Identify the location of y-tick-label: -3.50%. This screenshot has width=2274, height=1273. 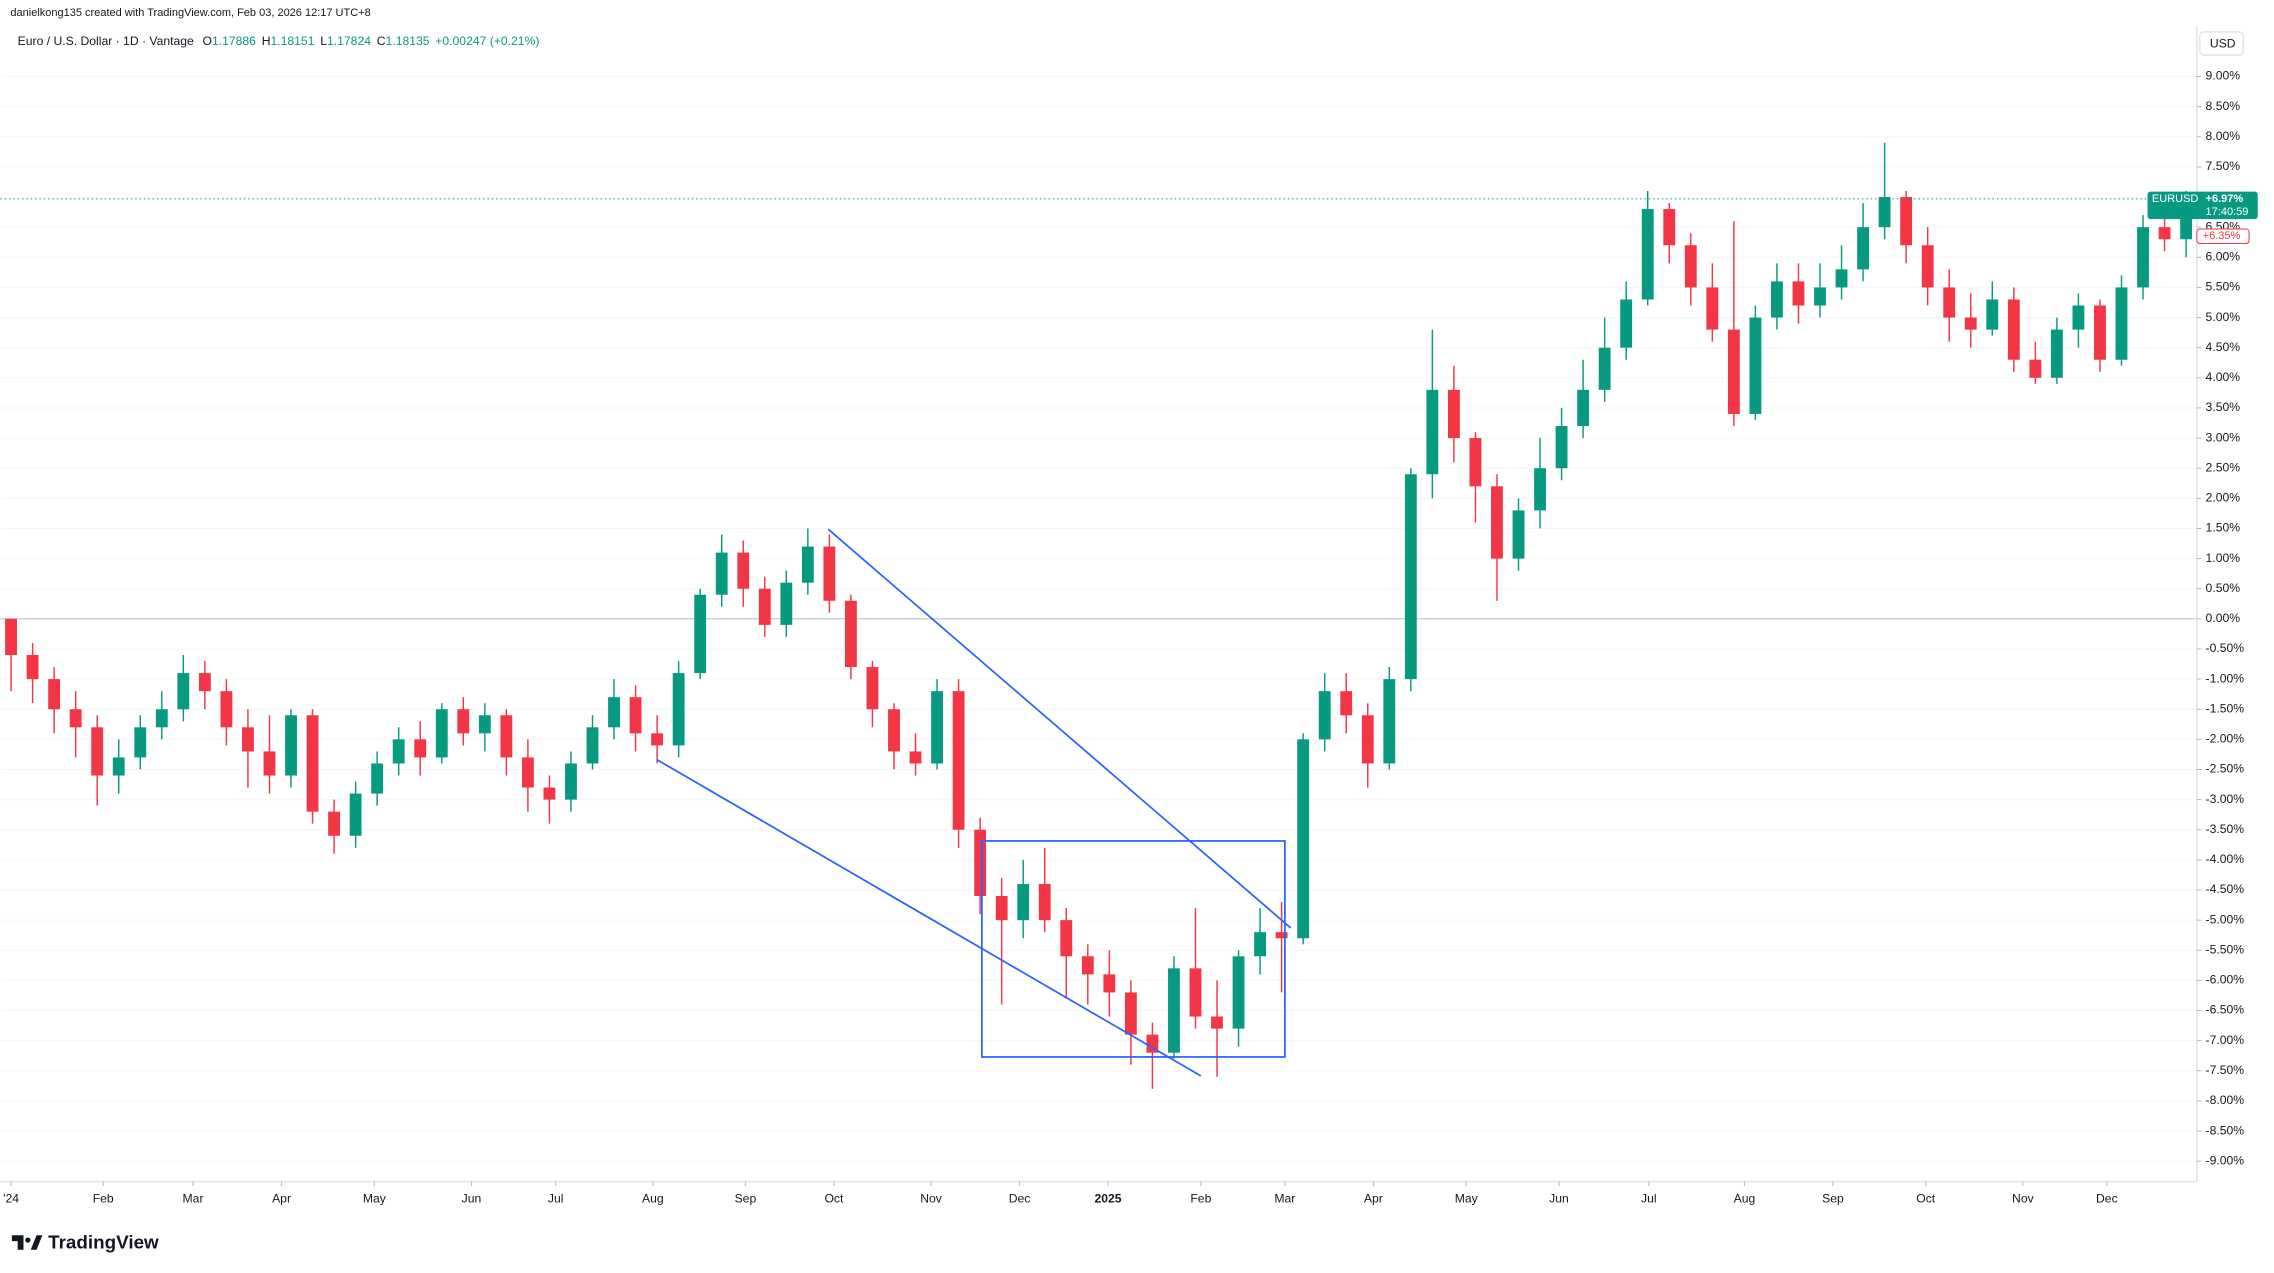
(2225, 829).